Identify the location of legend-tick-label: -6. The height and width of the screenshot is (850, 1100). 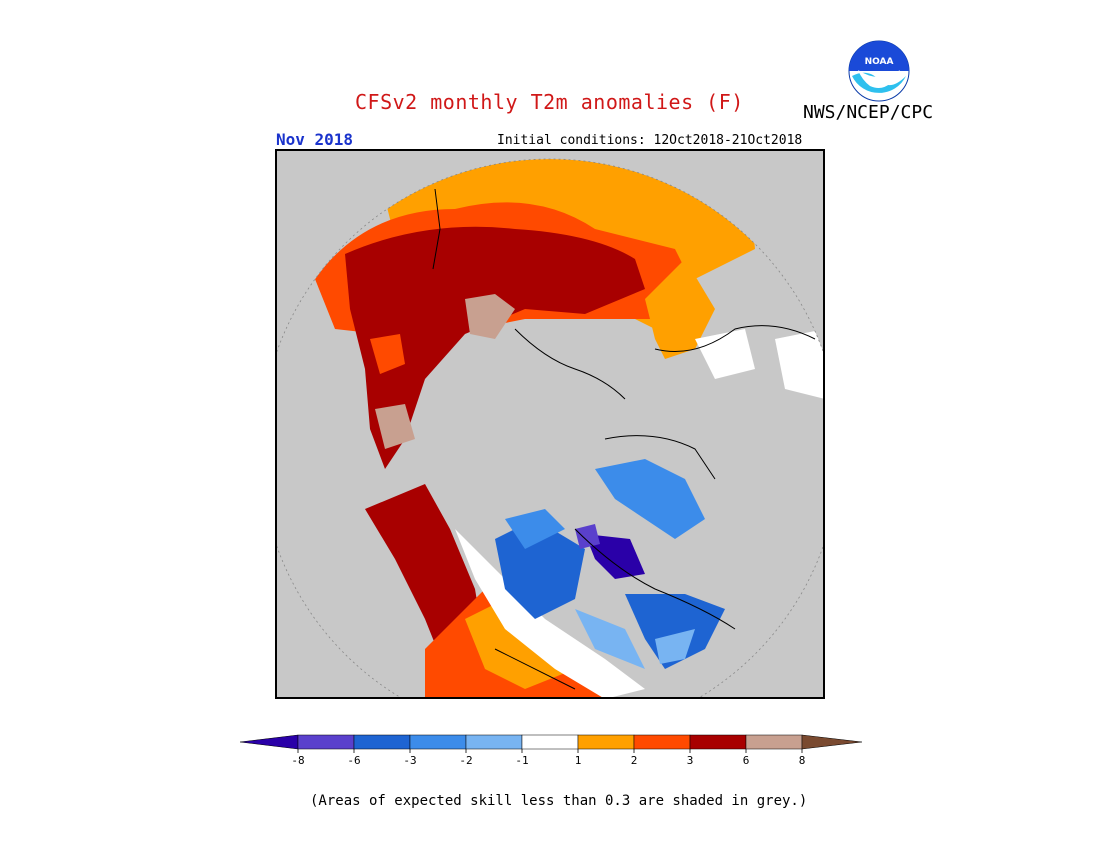
(353, 760).